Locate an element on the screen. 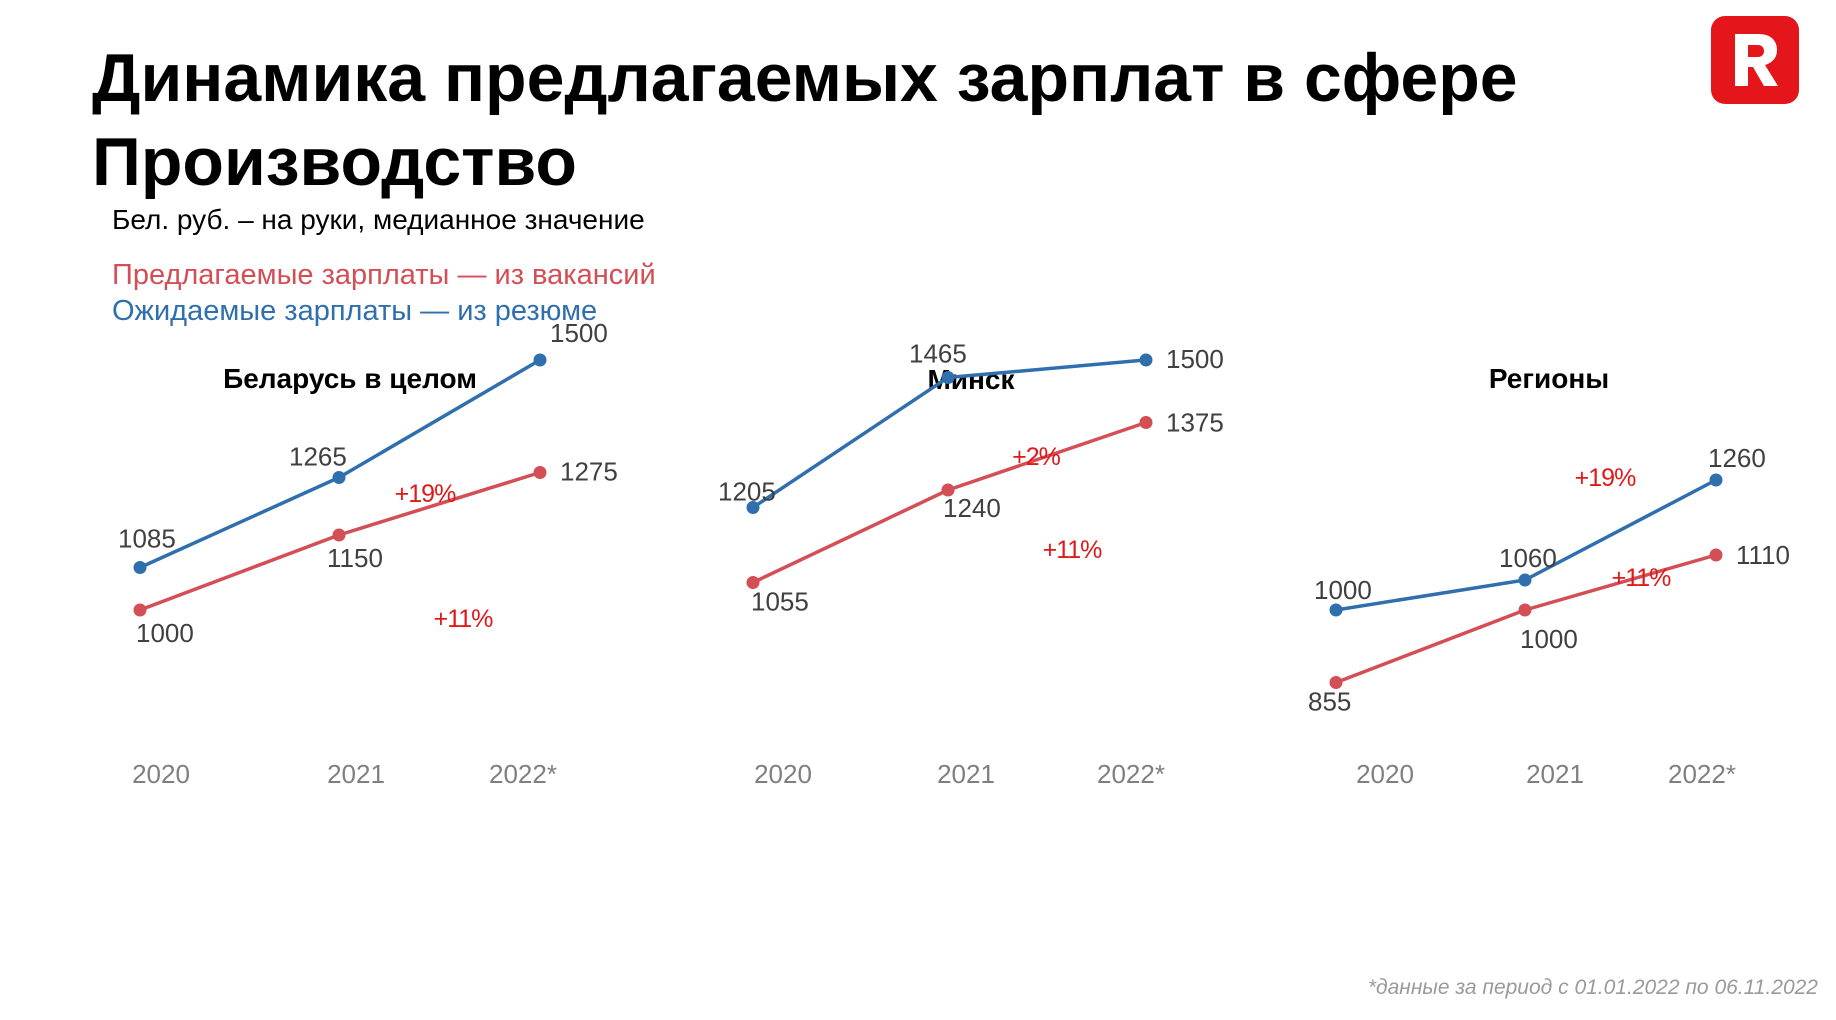 The height and width of the screenshot is (1020, 1836). rabota-logo-icon is located at coordinates (1755, 60).